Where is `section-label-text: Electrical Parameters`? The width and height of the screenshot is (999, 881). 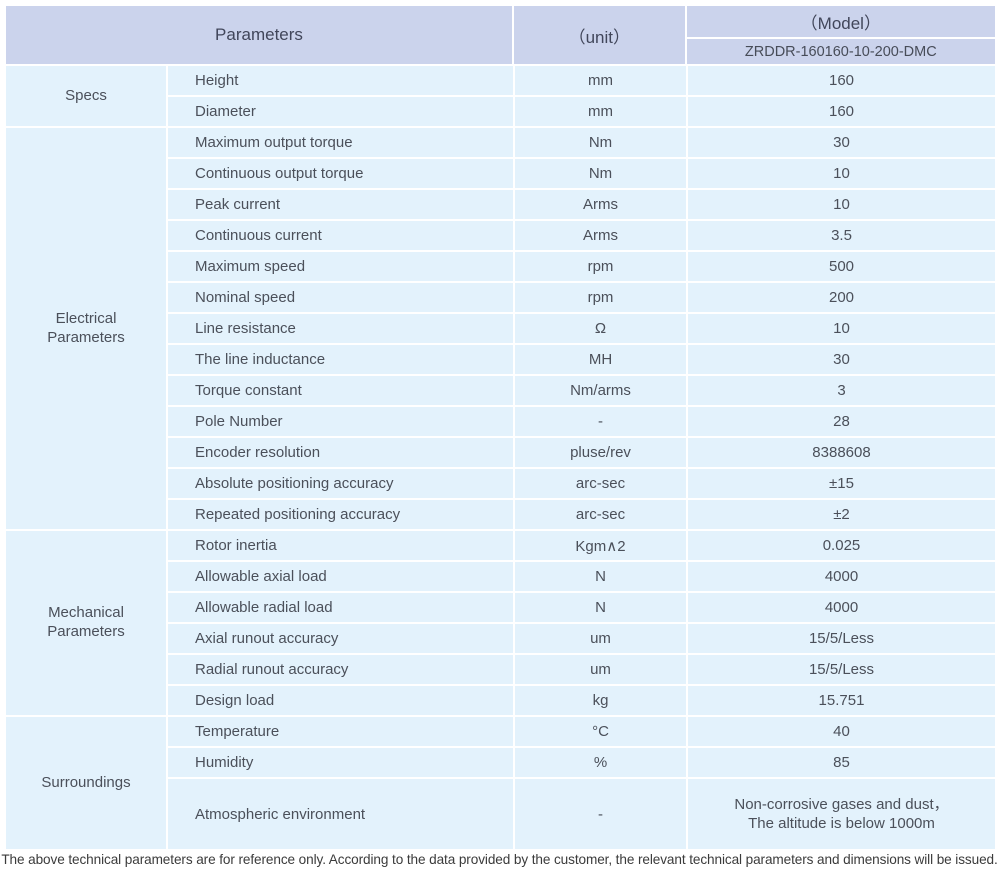 section-label-text: Electrical Parameters is located at coordinates (86, 327).